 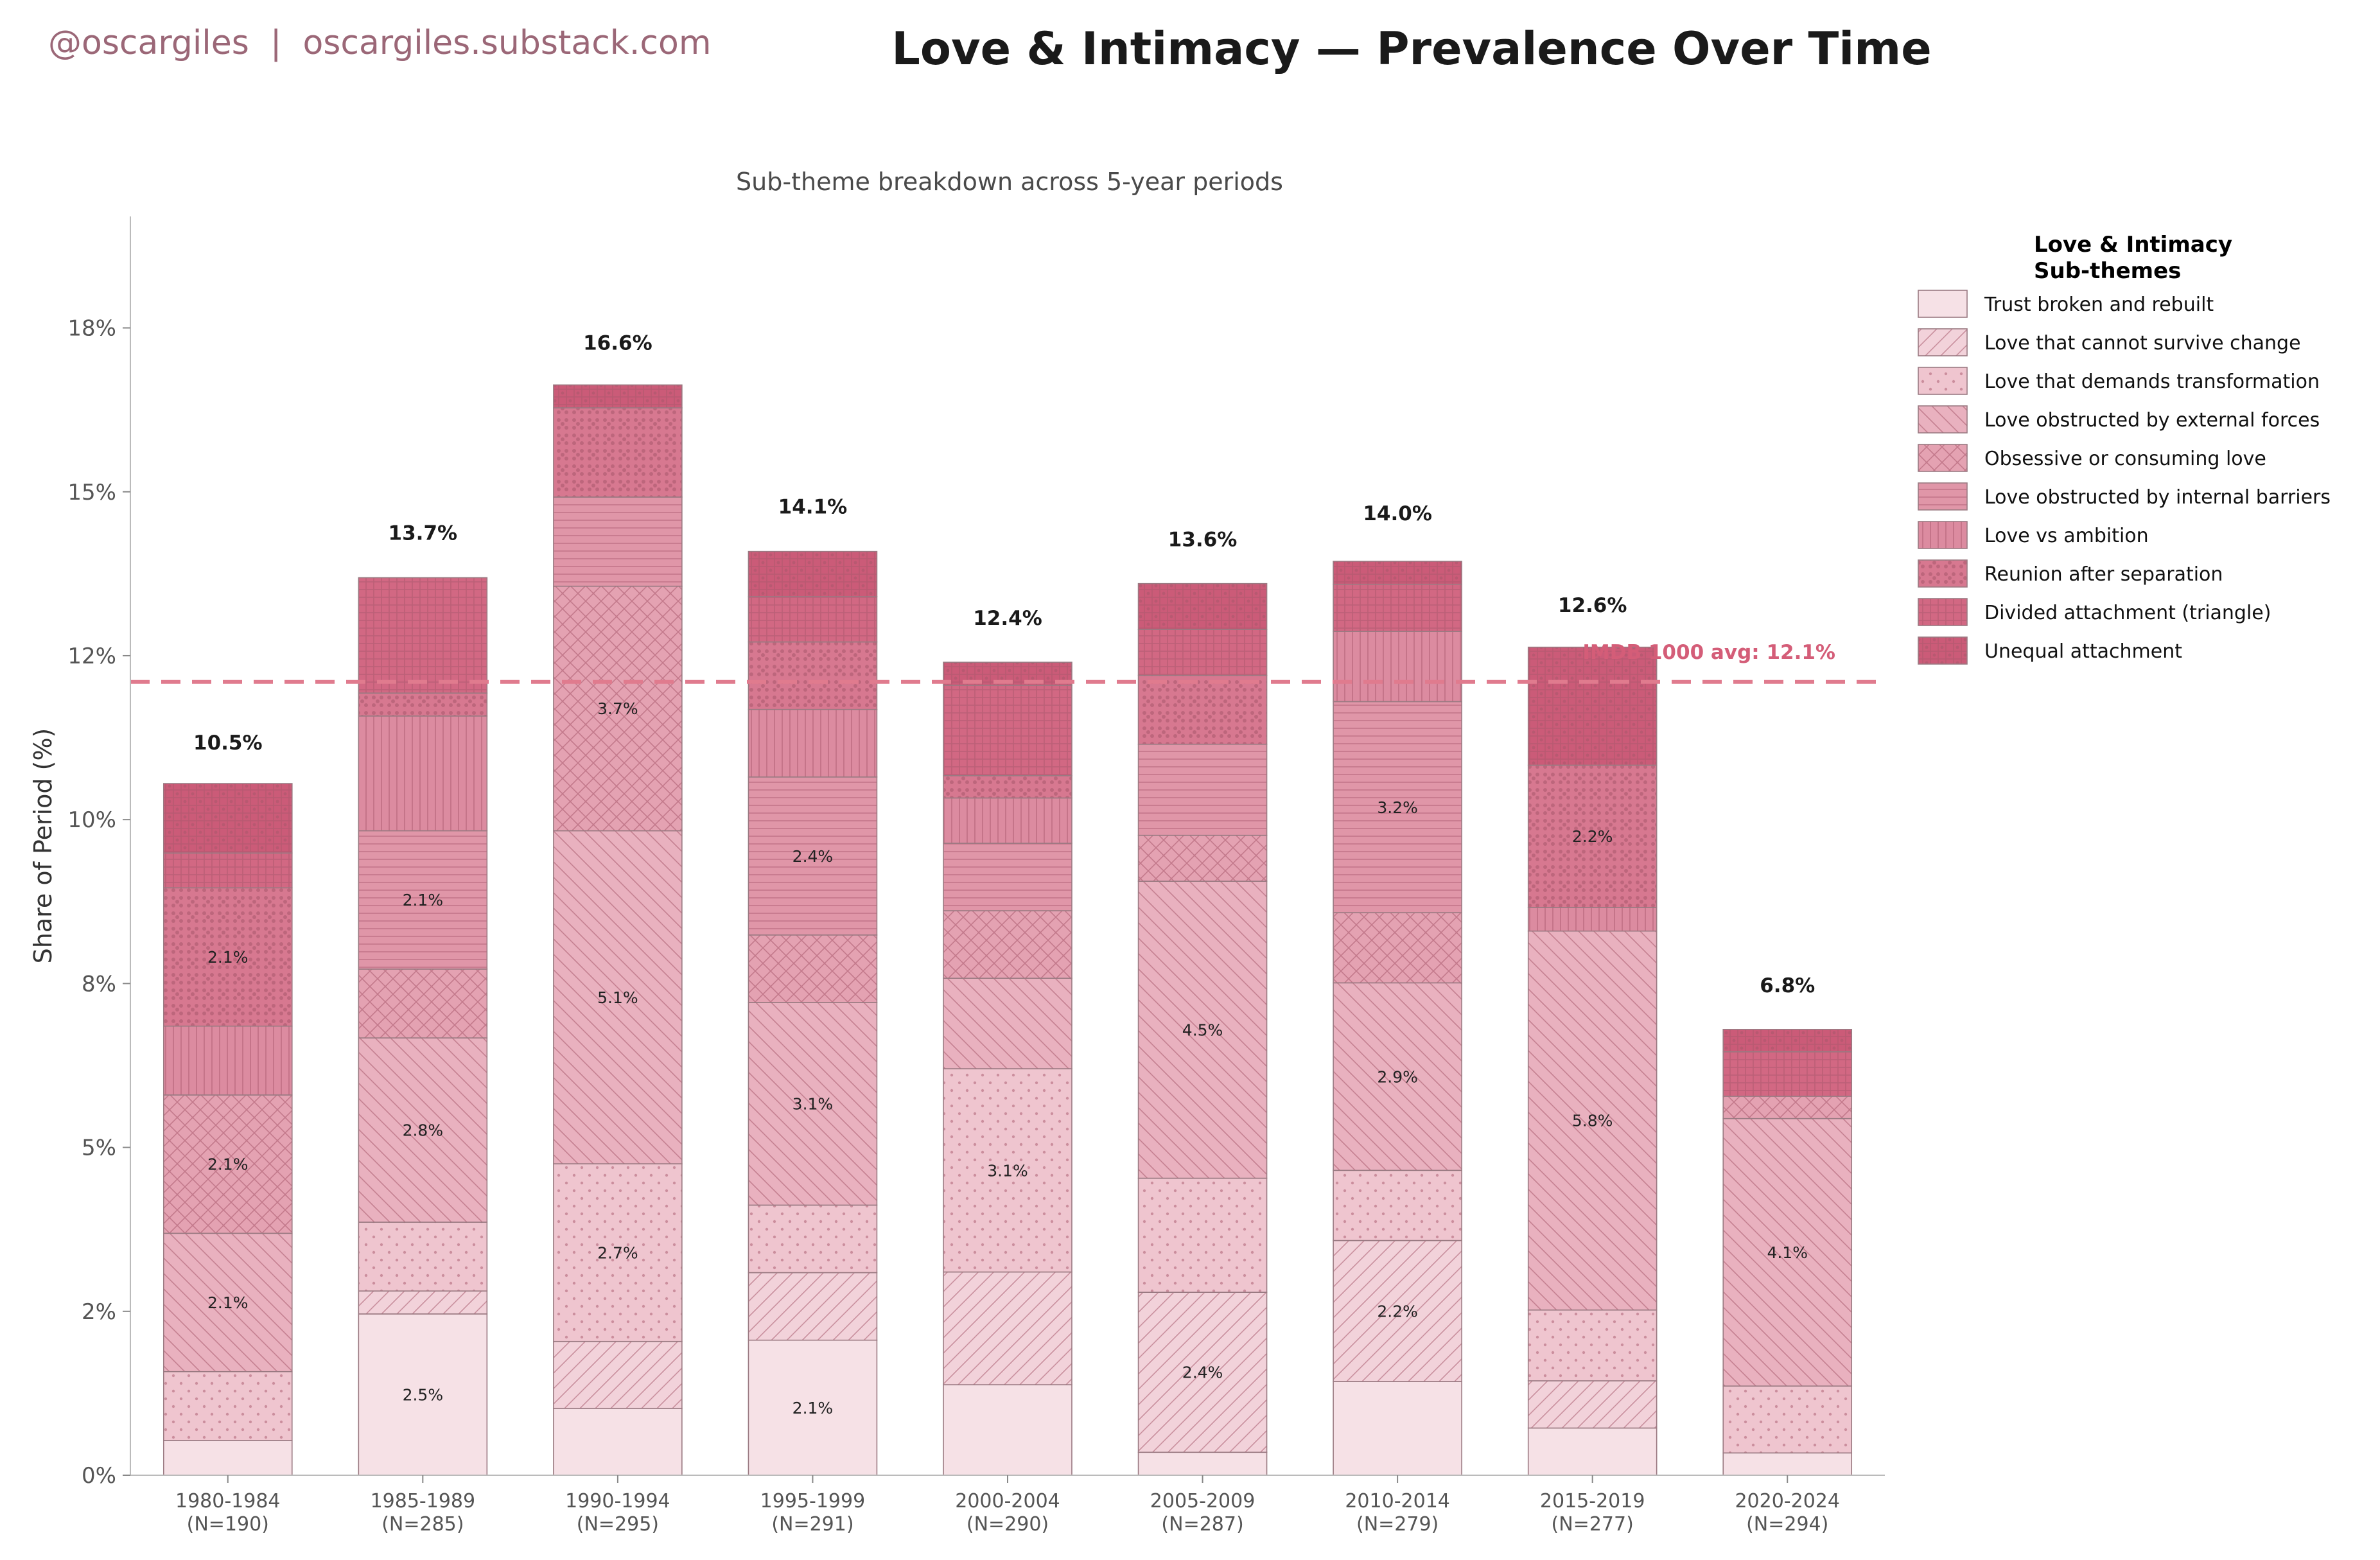 What do you see at coordinates (2152, 382) in the screenshot?
I see `legend-label: Love that demands transformation` at bounding box center [2152, 382].